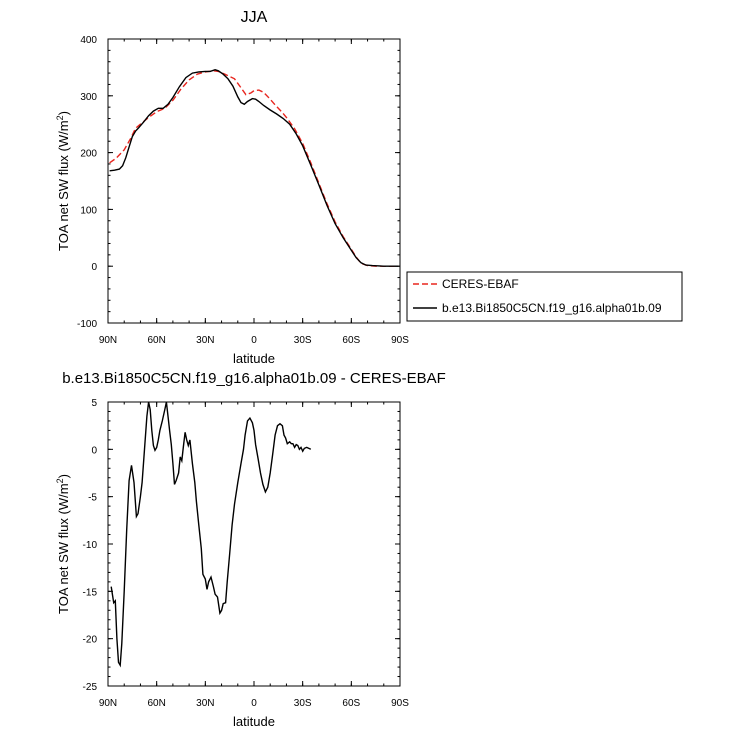 The image size is (731, 741). What do you see at coordinates (552, 308) in the screenshot?
I see `legend-label-2: b.e13.Bi1850C5CN.f19_g16.alpha01b.09` at bounding box center [552, 308].